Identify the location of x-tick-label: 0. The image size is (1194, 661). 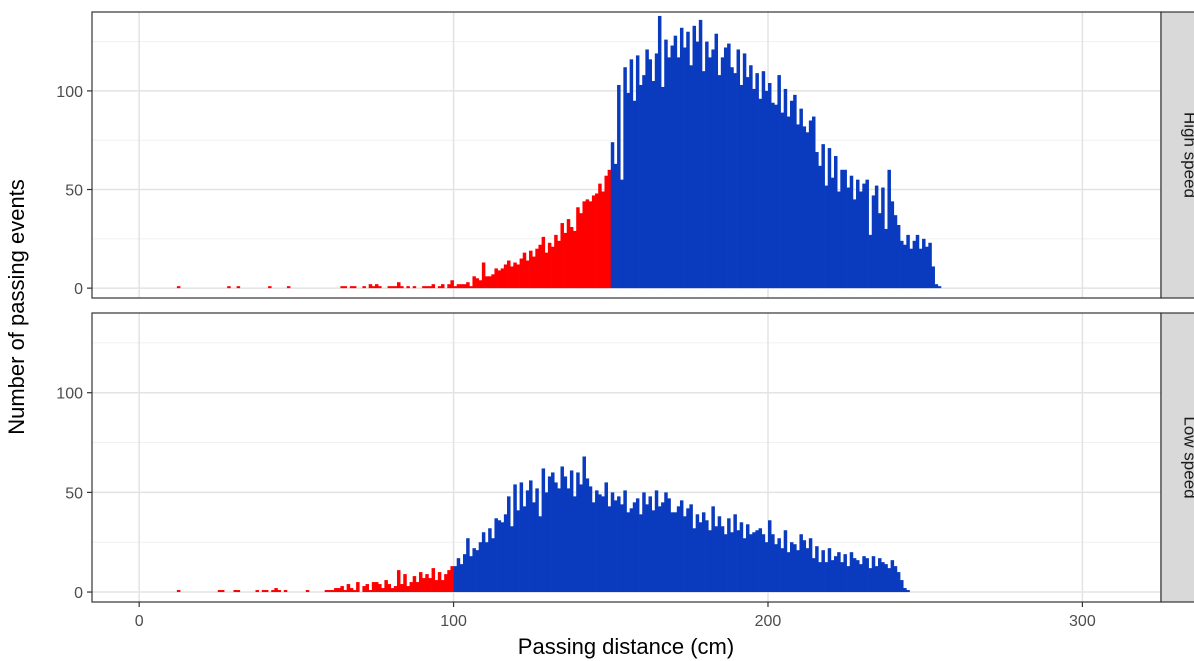
(139, 621).